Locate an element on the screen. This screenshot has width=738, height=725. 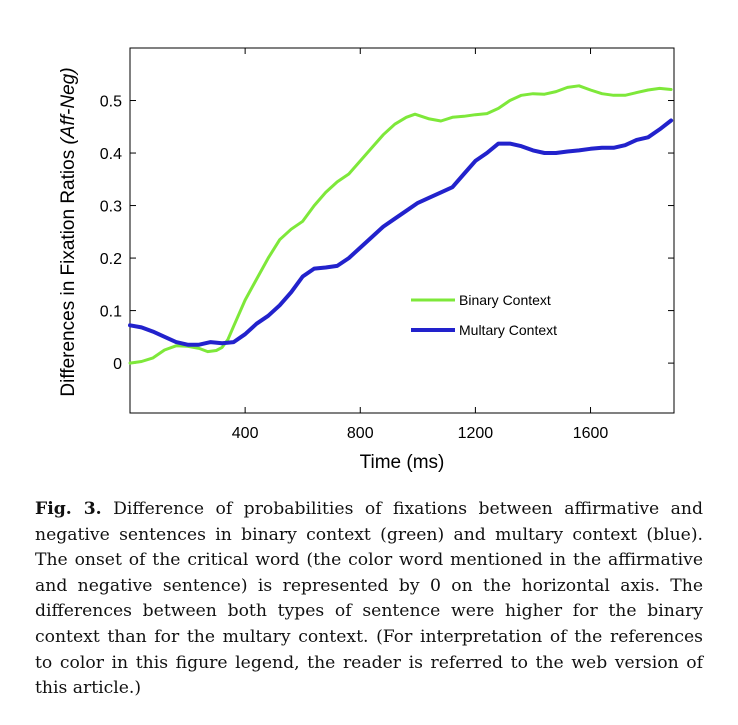
y-axis-label: Differences in Fixation Ratios (Aff-Neg) is located at coordinates (68, 231).